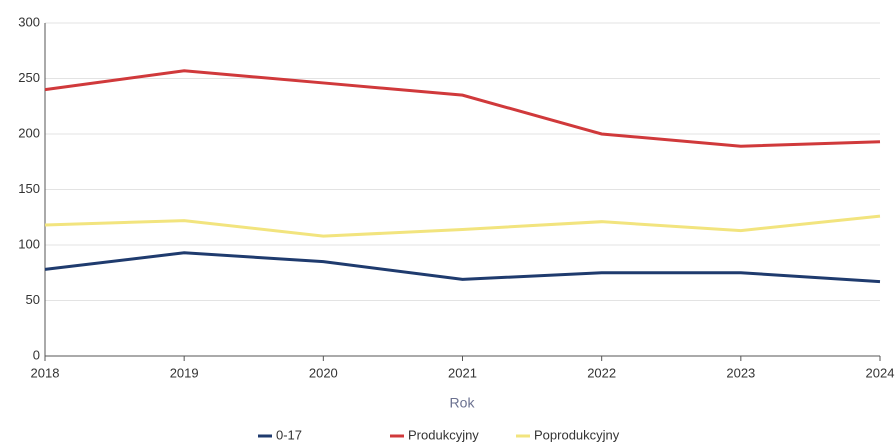 This screenshot has height=445, width=896. Describe the element at coordinates (462, 372) in the screenshot. I see `x-tick-label: 2021` at that location.